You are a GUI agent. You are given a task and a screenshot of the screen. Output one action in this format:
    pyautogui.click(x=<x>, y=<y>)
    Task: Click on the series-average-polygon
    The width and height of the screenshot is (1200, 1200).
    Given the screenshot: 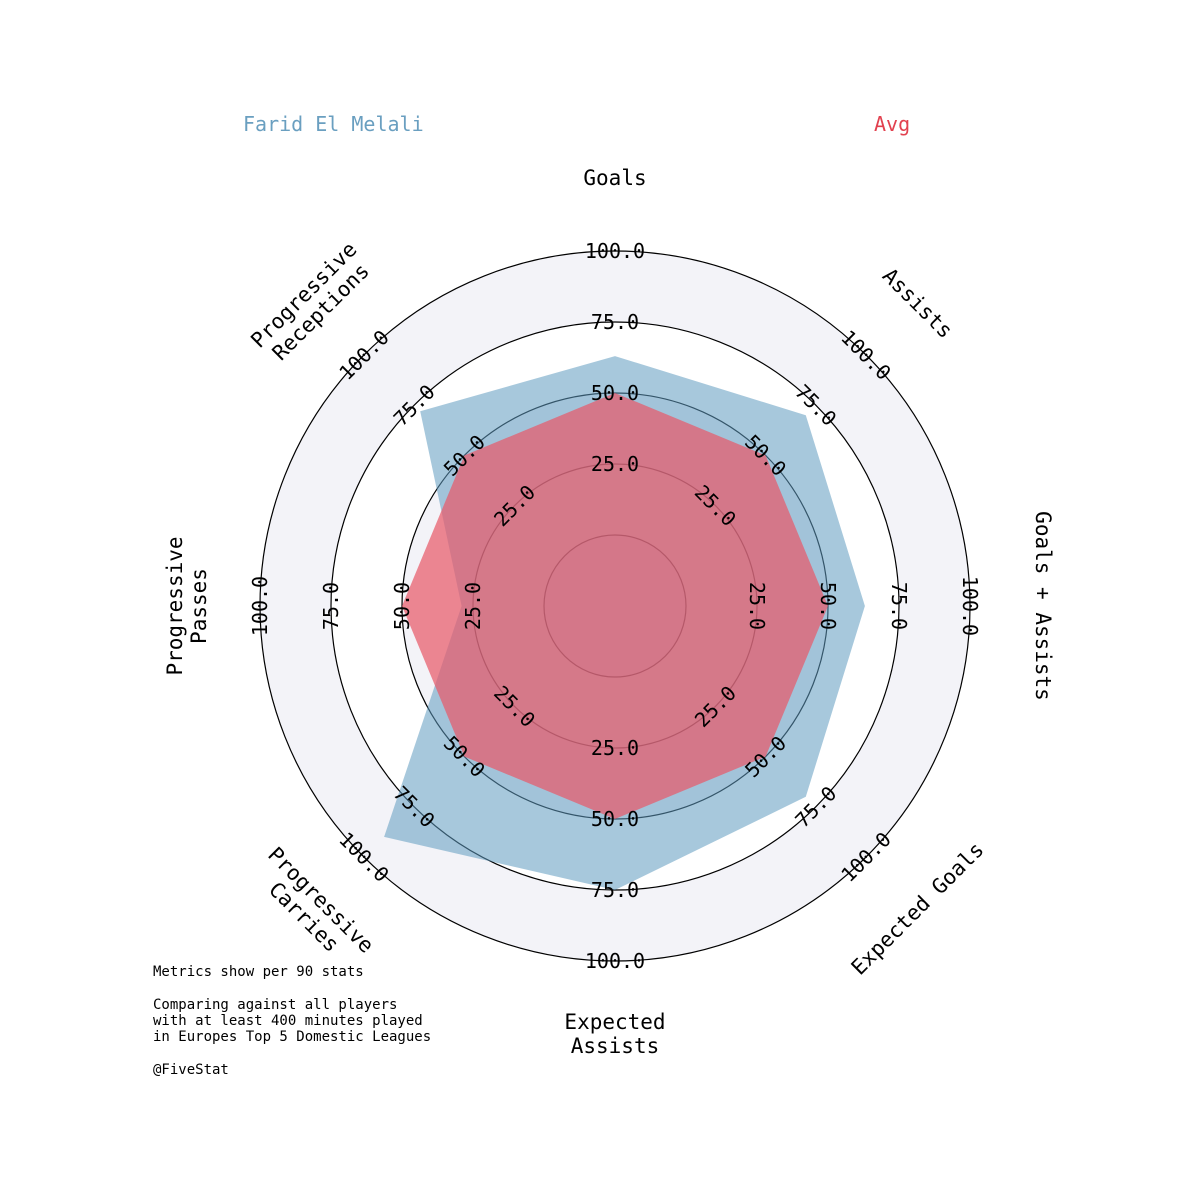 What is the action you would take?
    pyautogui.click(x=615, y=606)
    